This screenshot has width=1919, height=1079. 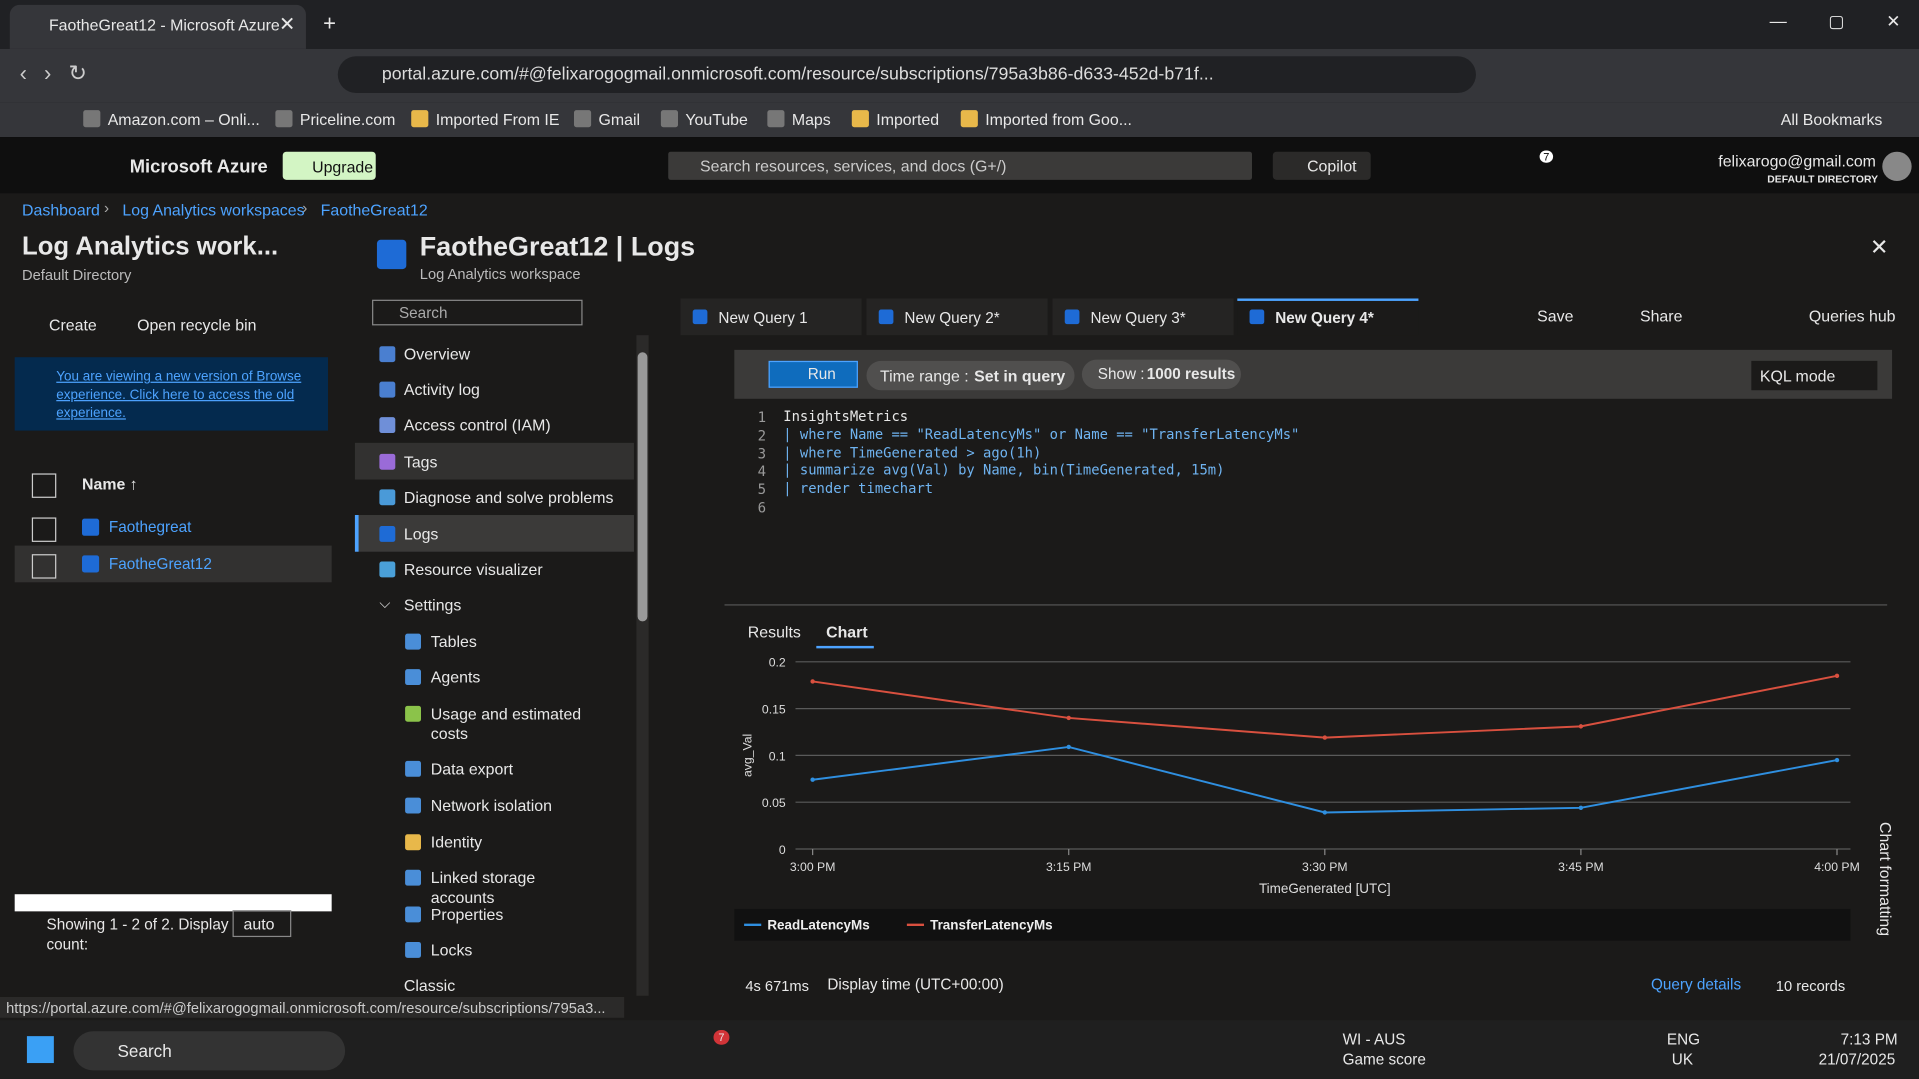 I want to click on x-tick-label: 4:00 PM, so click(x=1837, y=867).